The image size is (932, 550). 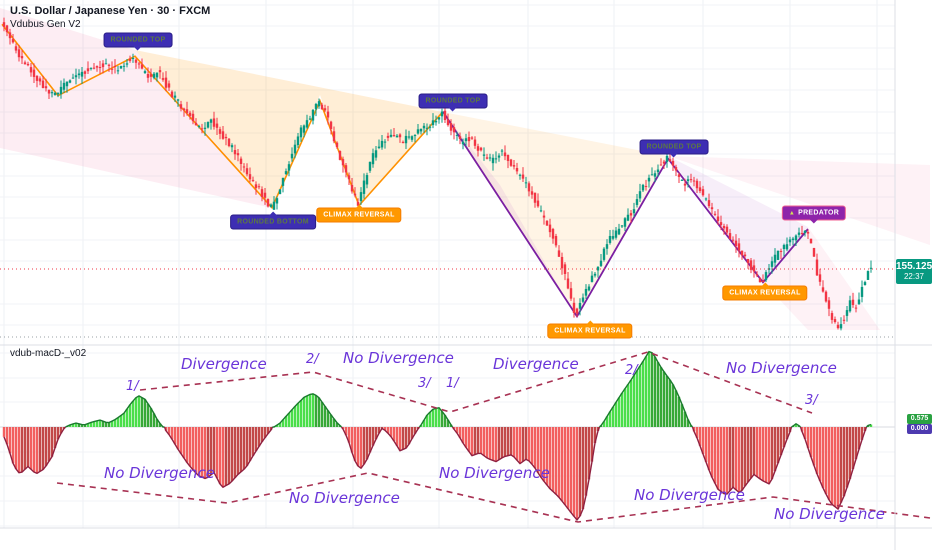 I want to click on pattern-label-rounded-bottom: ROUNDED BOTTOM, so click(x=273, y=220).